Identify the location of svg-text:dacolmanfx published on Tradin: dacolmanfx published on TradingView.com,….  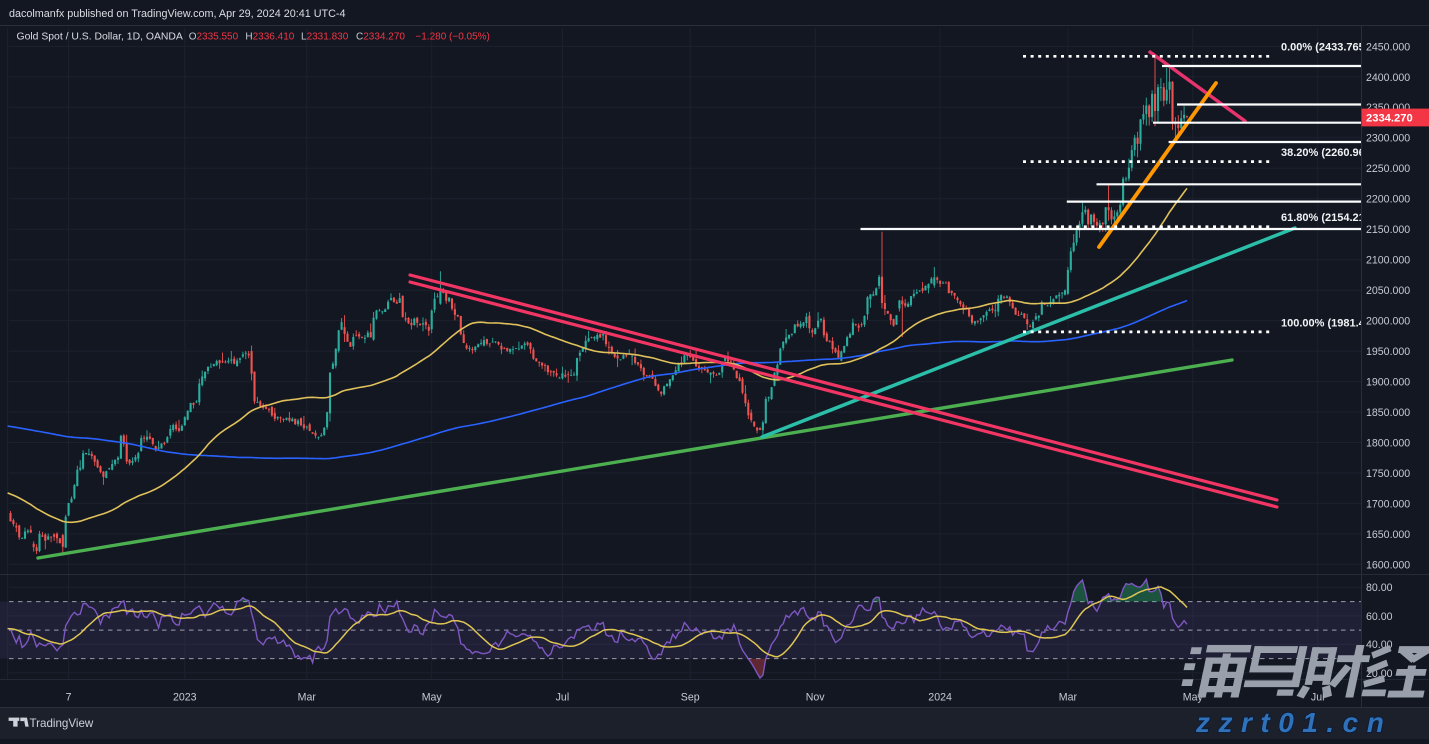
(177, 14).